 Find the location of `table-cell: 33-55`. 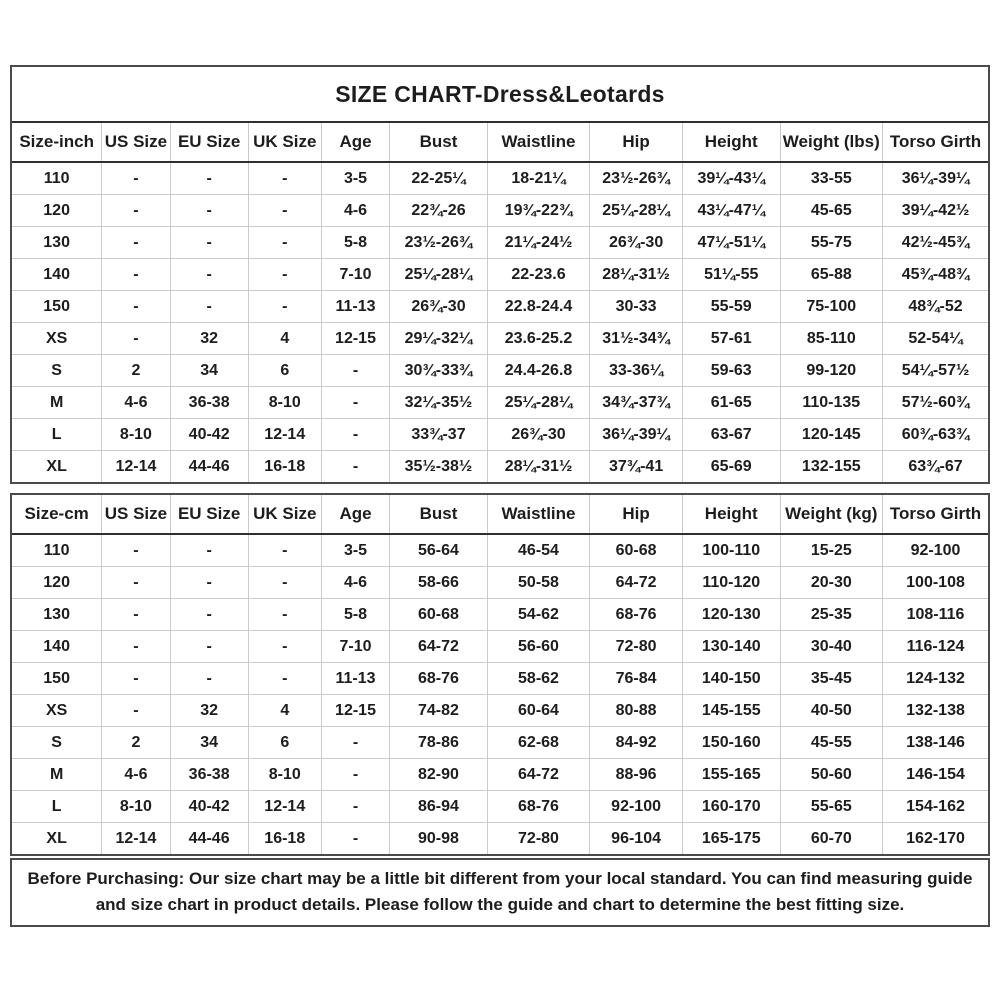

table-cell: 33-55 is located at coordinates (831, 178).